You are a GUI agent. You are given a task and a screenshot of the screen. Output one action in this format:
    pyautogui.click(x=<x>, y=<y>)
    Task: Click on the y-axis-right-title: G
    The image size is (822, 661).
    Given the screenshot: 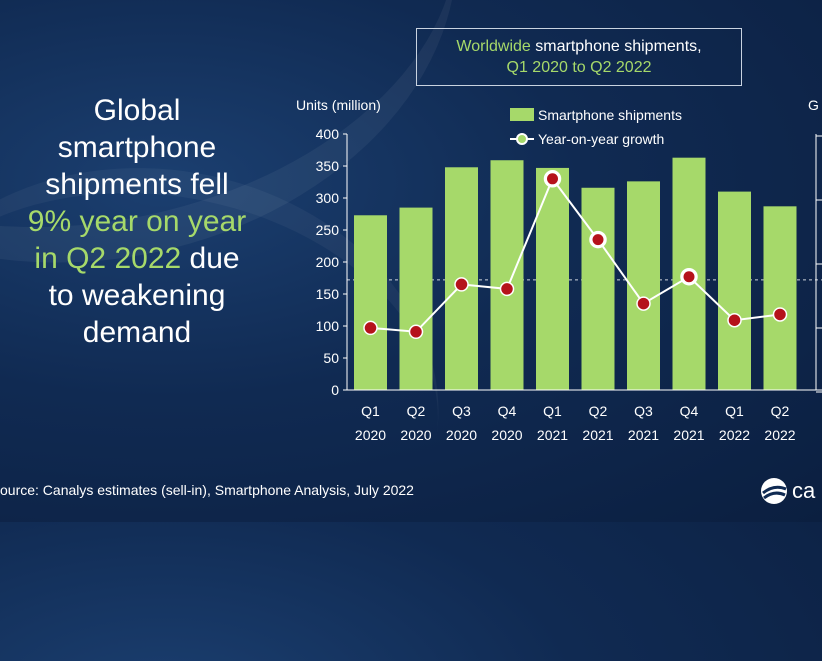 What is the action you would take?
    pyautogui.click(x=813, y=105)
    